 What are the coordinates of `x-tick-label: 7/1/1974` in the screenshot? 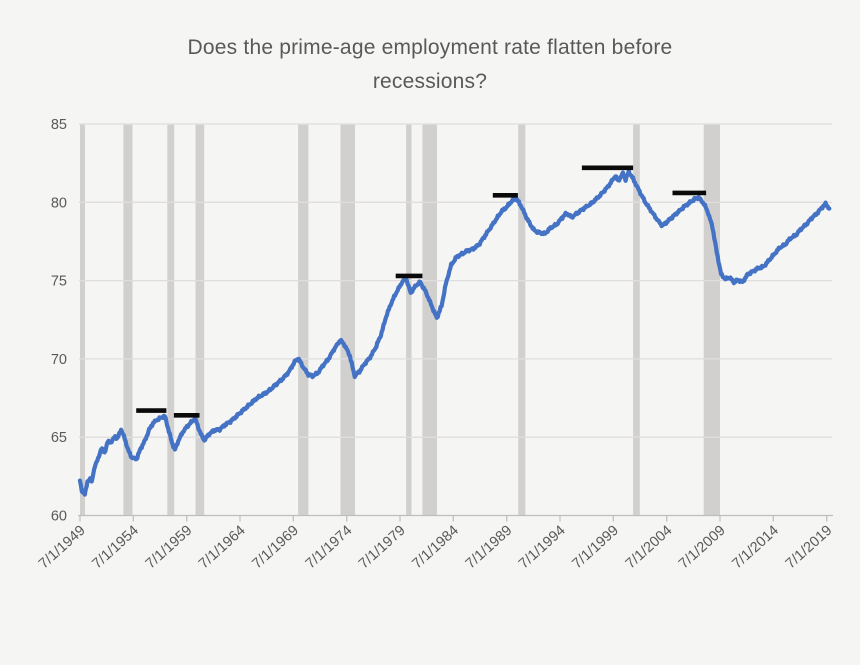 It's located at (329, 548).